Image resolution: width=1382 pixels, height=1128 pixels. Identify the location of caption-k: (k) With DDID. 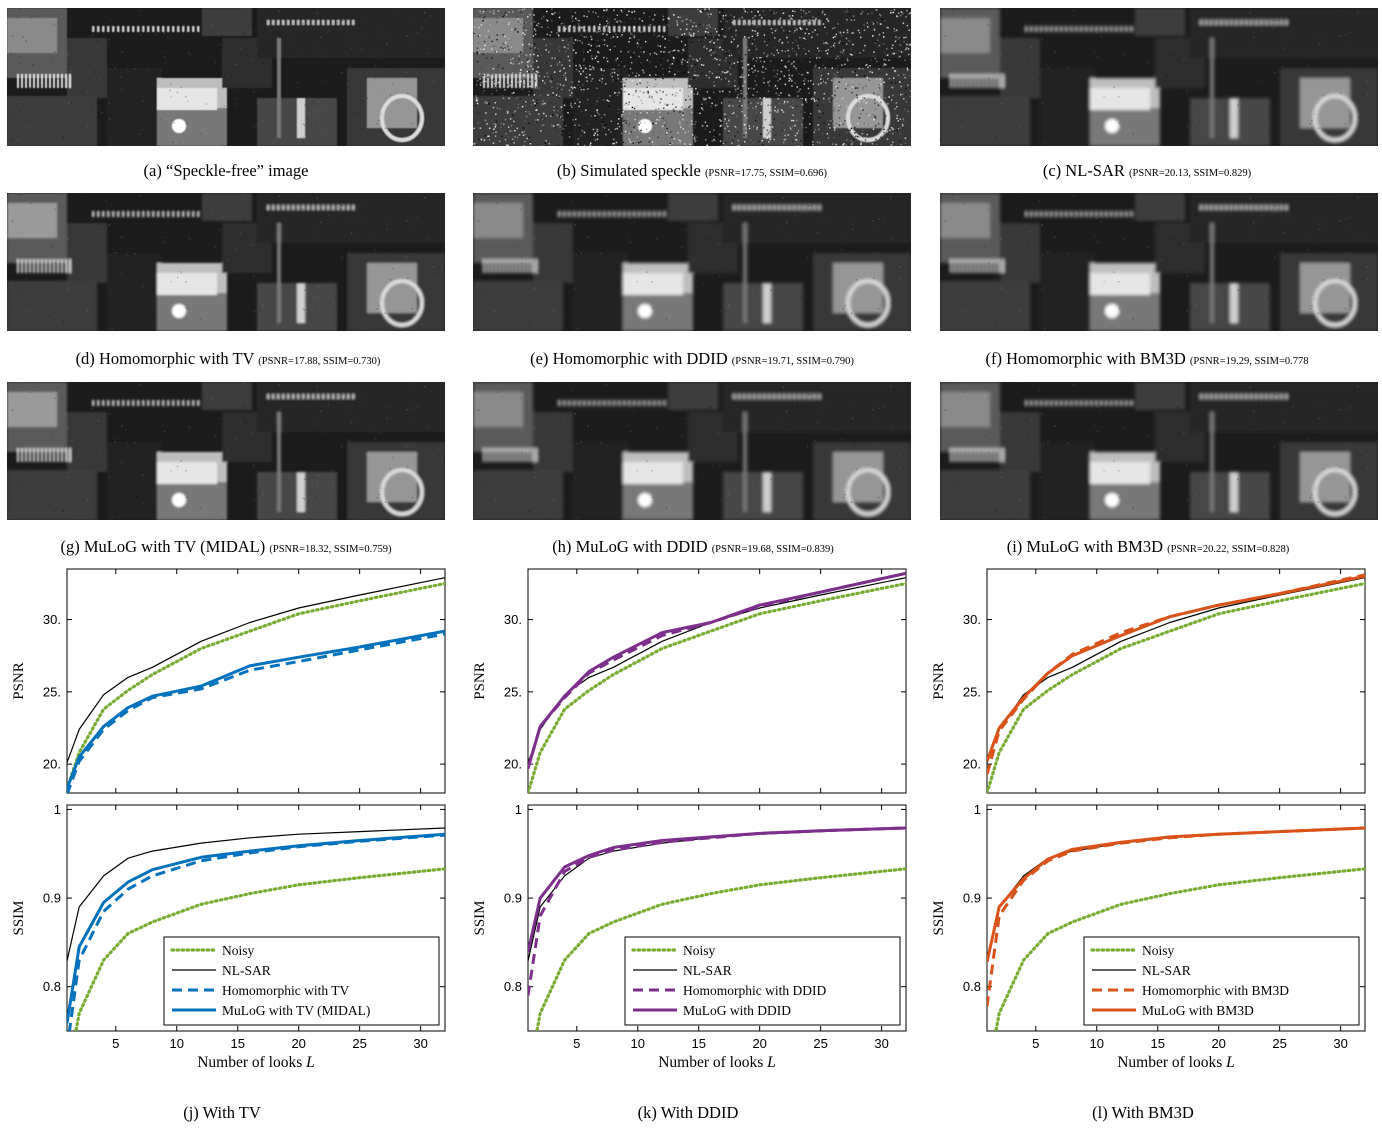
(688, 1113).